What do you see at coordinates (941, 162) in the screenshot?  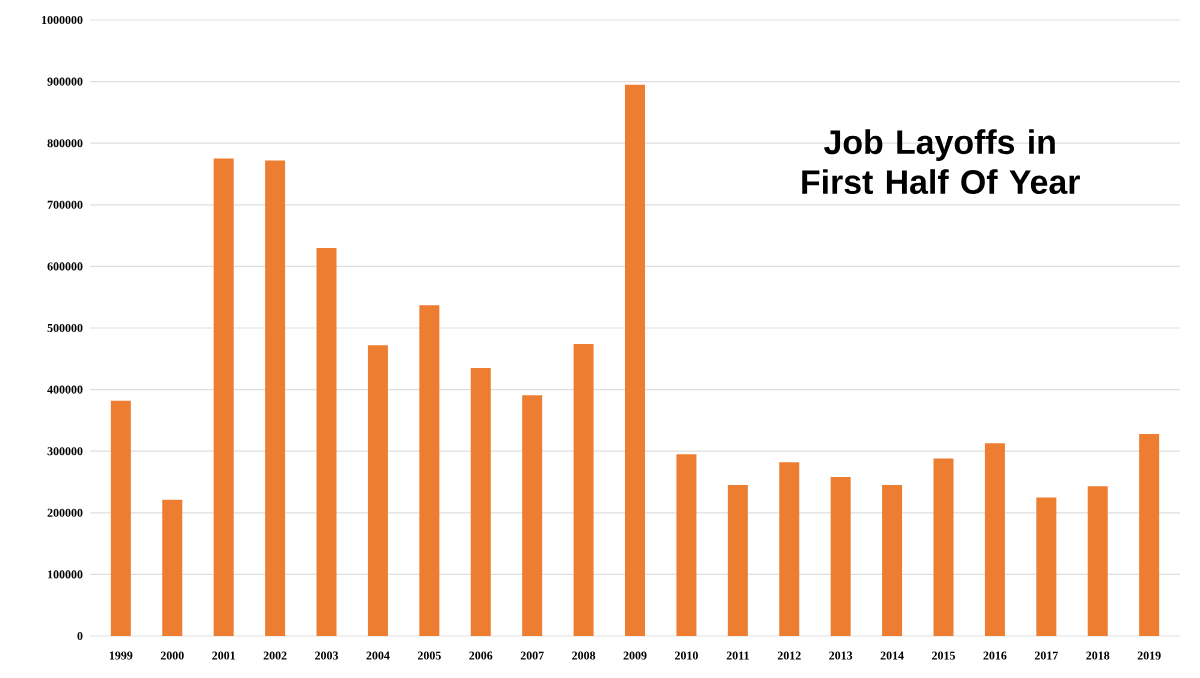 I see `text: Job Layoffs in First Half Of Year` at bounding box center [941, 162].